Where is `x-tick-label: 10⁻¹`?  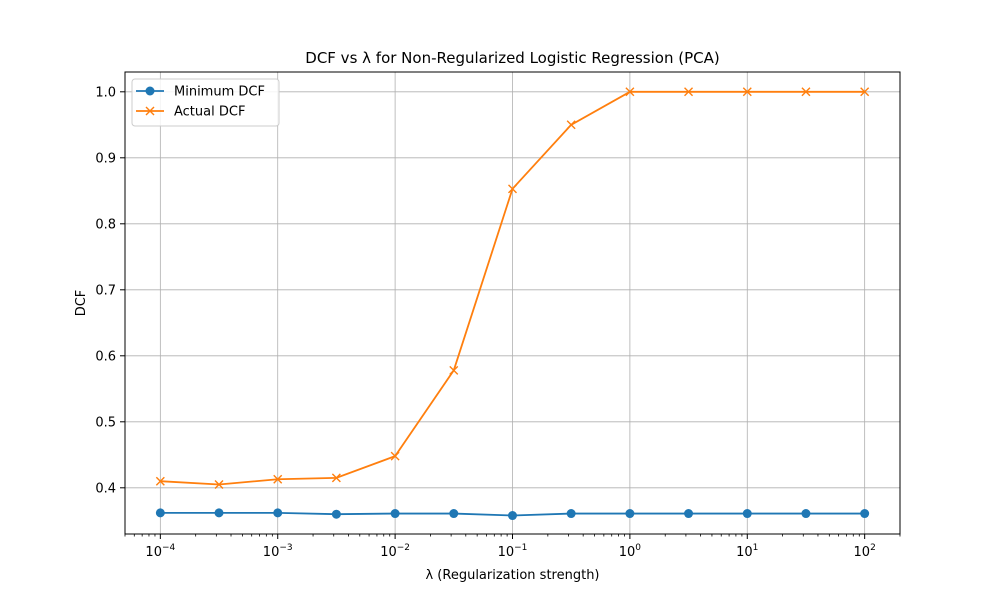
x-tick-label: 10⁻¹ is located at coordinates (513, 551).